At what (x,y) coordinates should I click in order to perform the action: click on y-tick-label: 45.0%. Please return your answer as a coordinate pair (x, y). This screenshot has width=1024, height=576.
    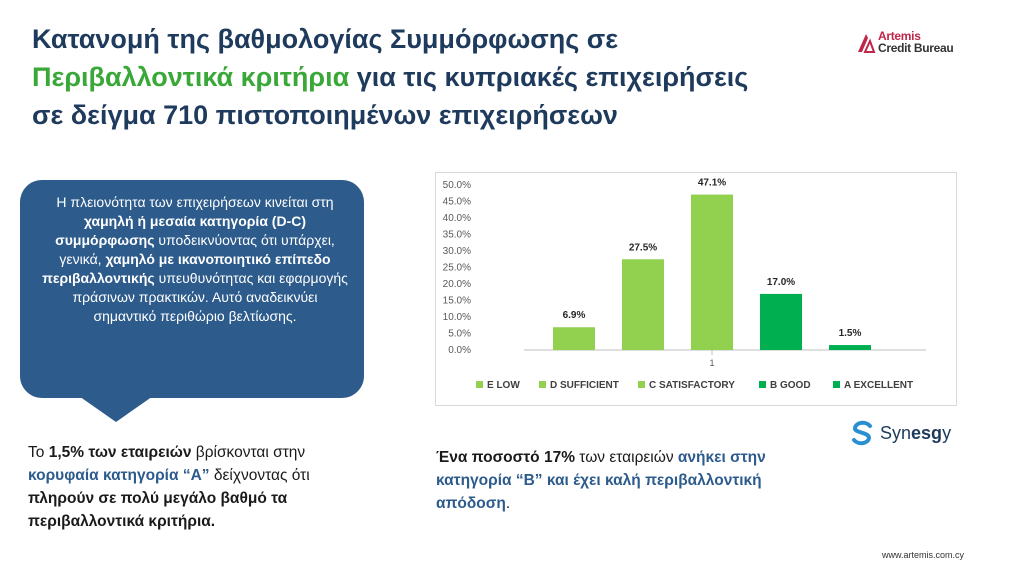
    Looking at the image, I should click on (457, 202).